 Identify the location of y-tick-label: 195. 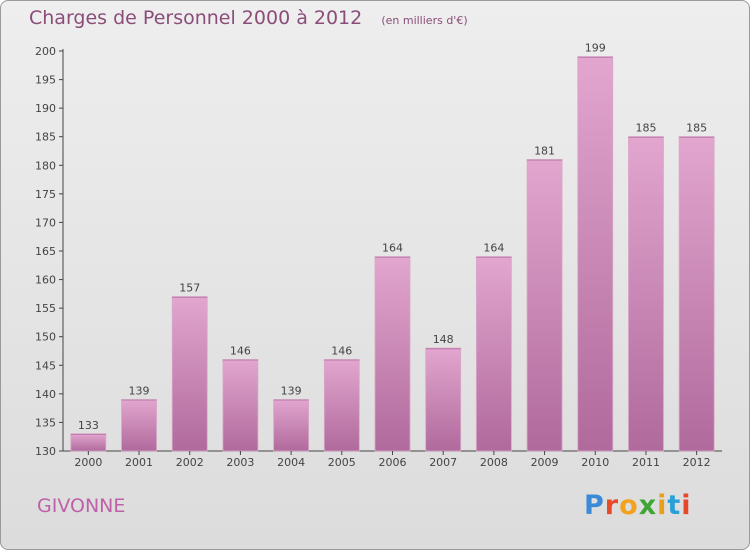
(45, 80).